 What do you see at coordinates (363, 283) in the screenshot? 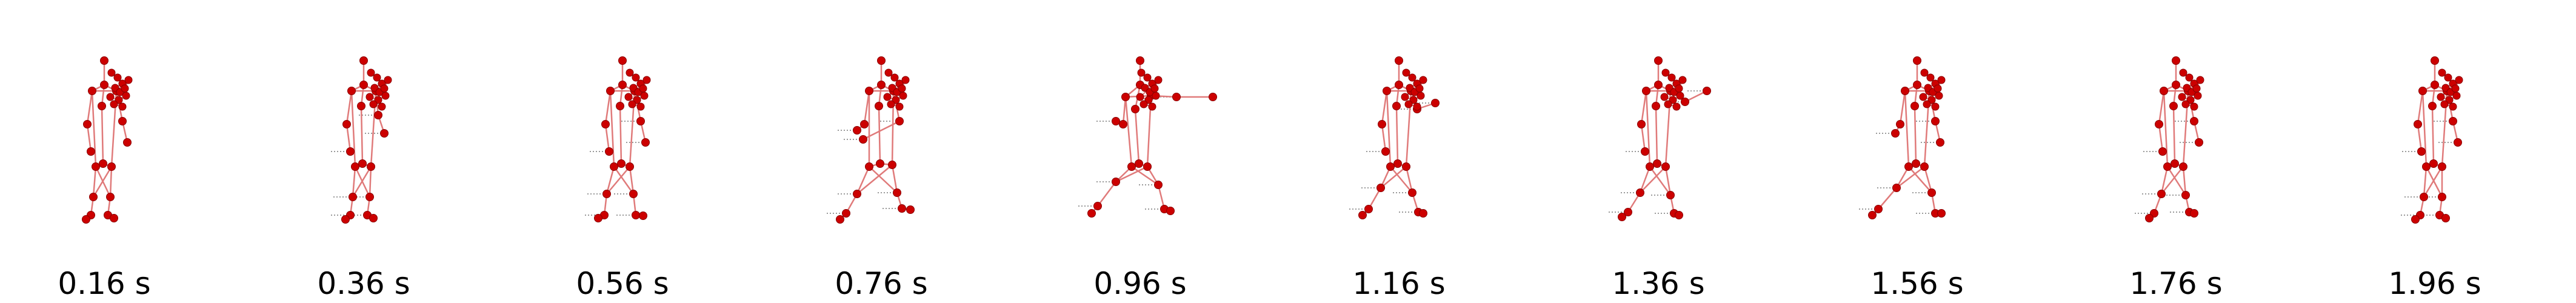
I see `frame-time-label: 0.36 s` at bounding box center [363, 283].